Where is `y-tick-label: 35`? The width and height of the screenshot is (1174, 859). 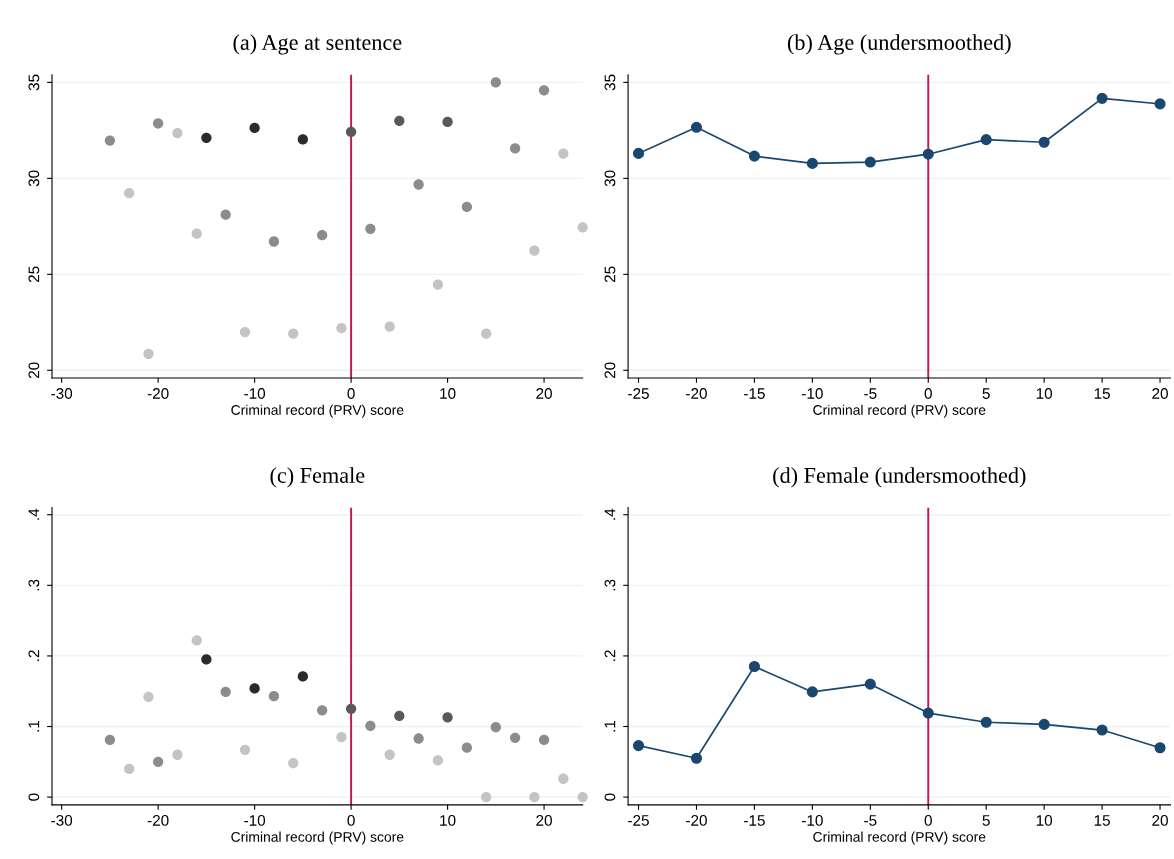
y-tick-label: 35 is located at coordinates (34, 82).